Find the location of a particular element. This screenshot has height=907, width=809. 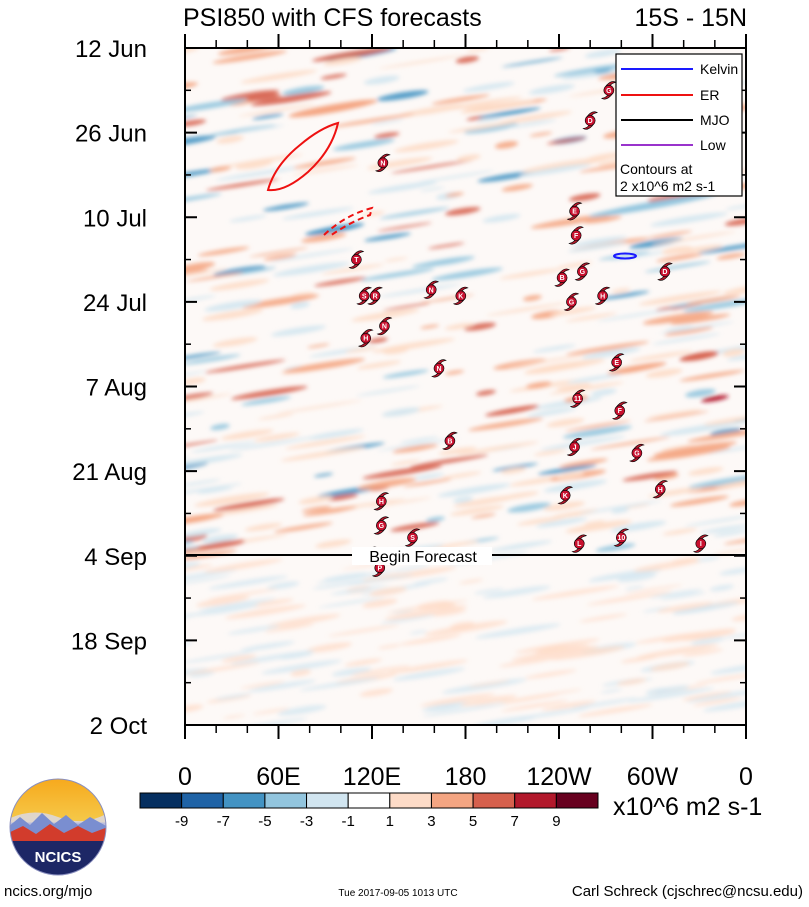

ncics-logo: NCICS is located at coordinates (58, 827).